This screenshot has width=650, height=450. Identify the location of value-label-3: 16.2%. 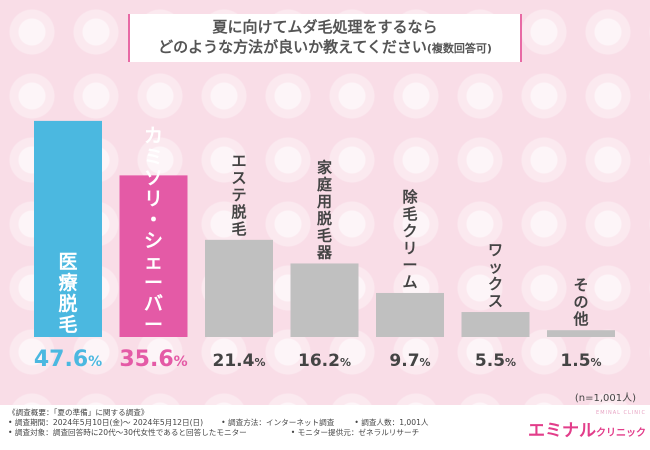
(324, 361).